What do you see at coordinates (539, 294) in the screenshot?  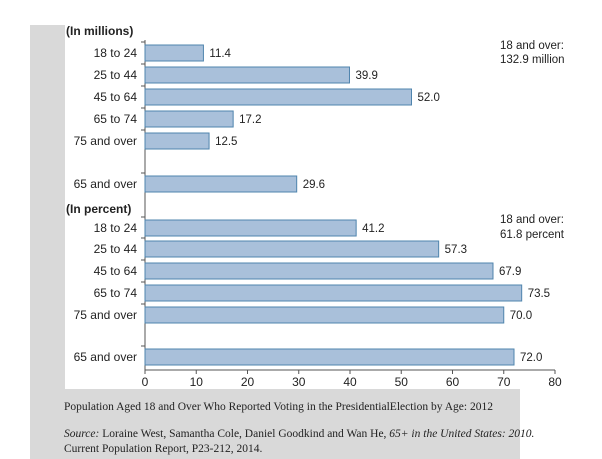 I see `value-label: 73.5` at bounding box center [539, 294].